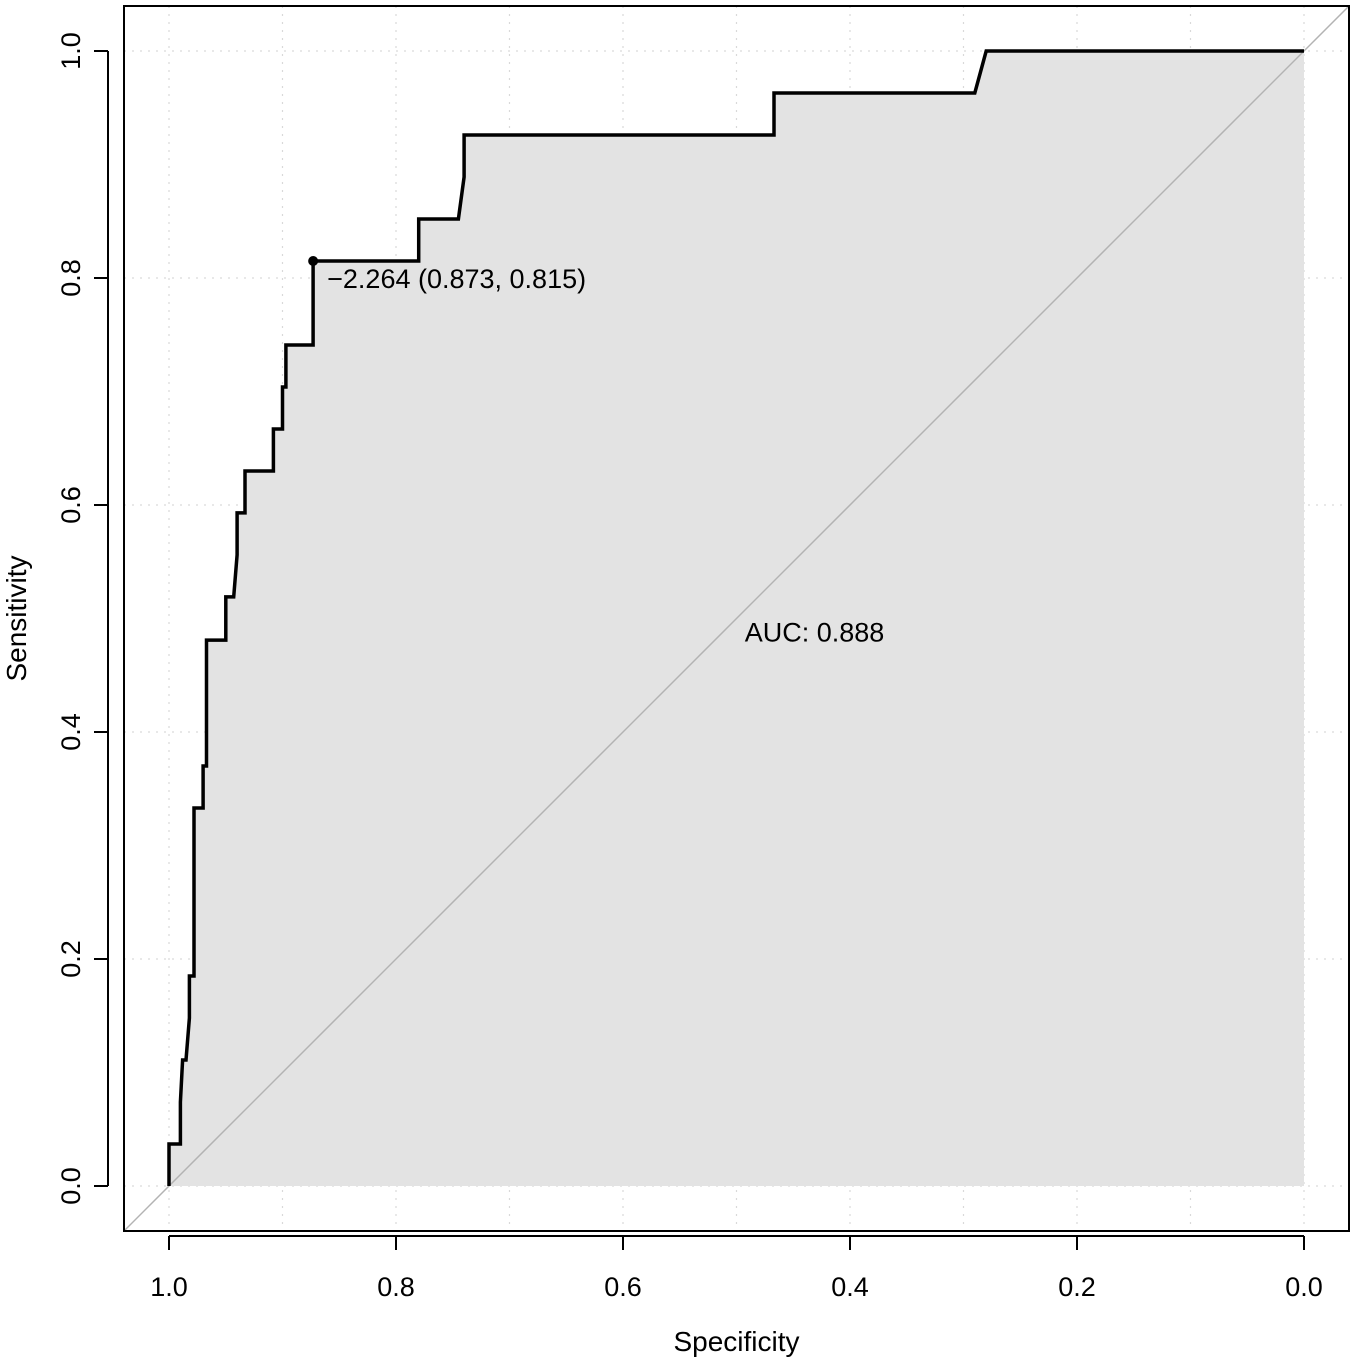  What do you see at coordinates (456, 279) in the screenshot?
I see `optimal-point-label: −2.264 (0.873, 0.815)` at bounding box center [456, 279].